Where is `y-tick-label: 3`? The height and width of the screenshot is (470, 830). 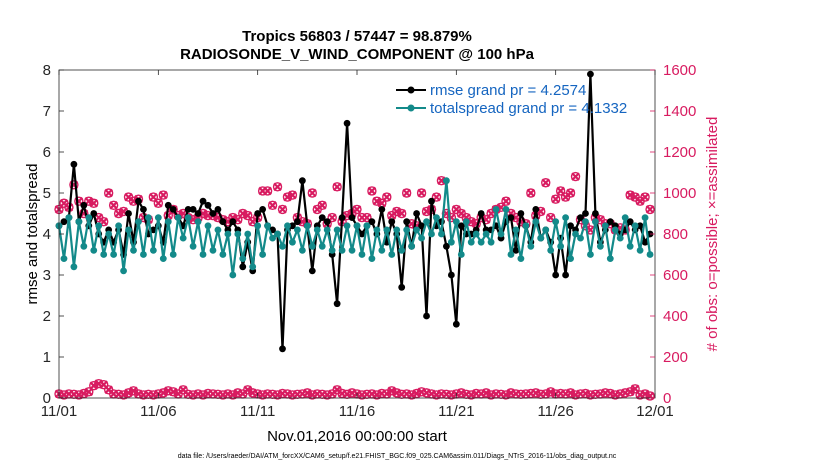
y-tick-label: 3 is located at coordinates (47, 275).